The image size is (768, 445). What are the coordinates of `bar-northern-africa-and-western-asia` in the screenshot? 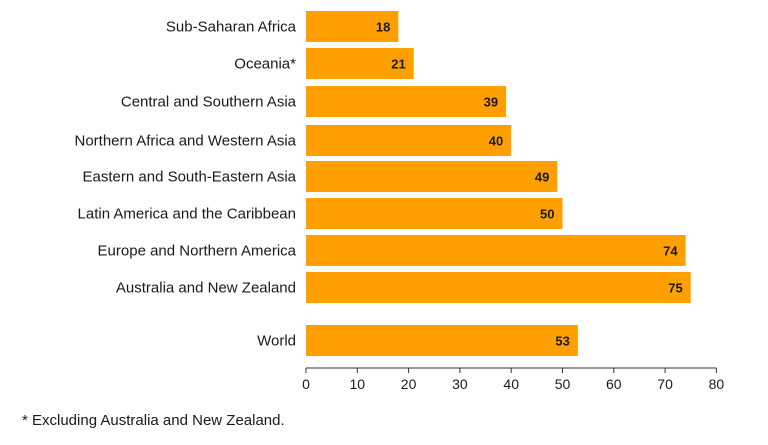 It's located at (409, 140).